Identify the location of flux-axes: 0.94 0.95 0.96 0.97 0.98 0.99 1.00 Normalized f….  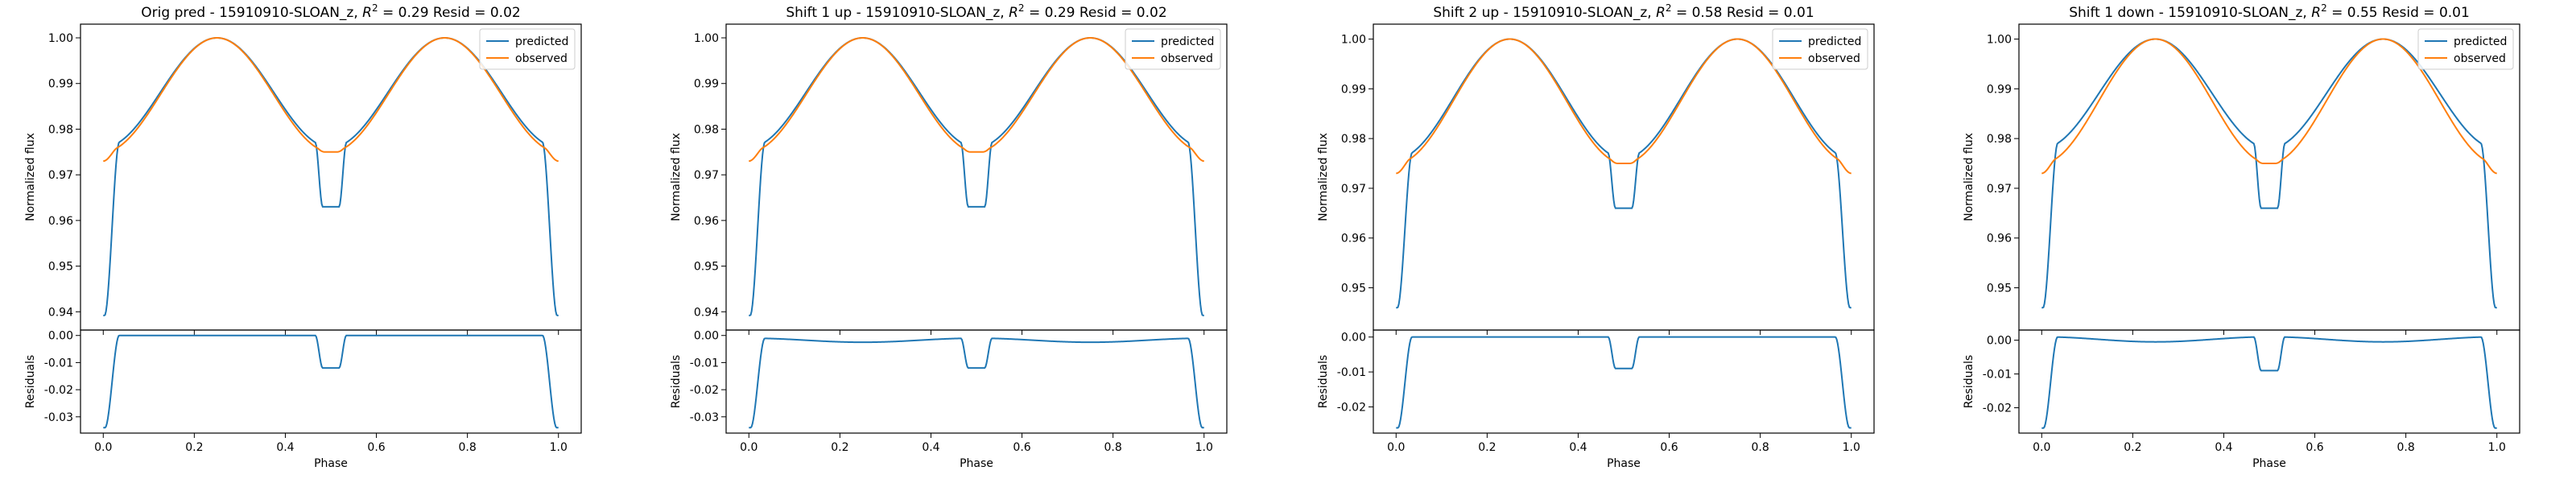
(949, 179).